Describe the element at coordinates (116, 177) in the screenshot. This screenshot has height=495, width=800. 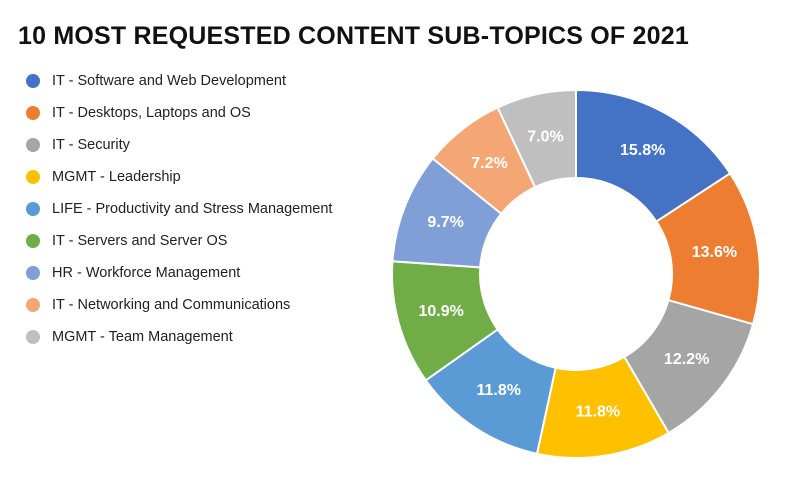
I see `legend-label: MGMT - Leadership` at that location.